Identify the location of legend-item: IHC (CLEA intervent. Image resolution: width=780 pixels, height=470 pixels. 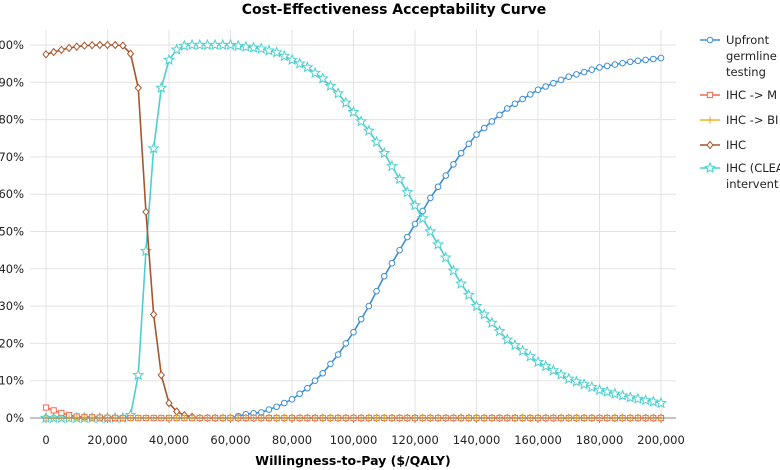
(740, 176).